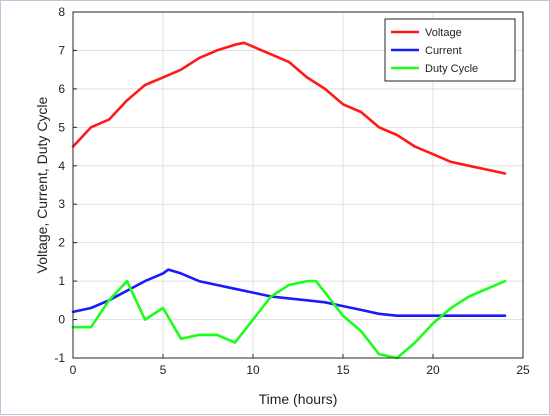 The height and width of the screenshot is (416, 550). What do you see at coordinates (289, 293) in the screenshot?
I see `series-line-current` at bounding box center [289, 293].